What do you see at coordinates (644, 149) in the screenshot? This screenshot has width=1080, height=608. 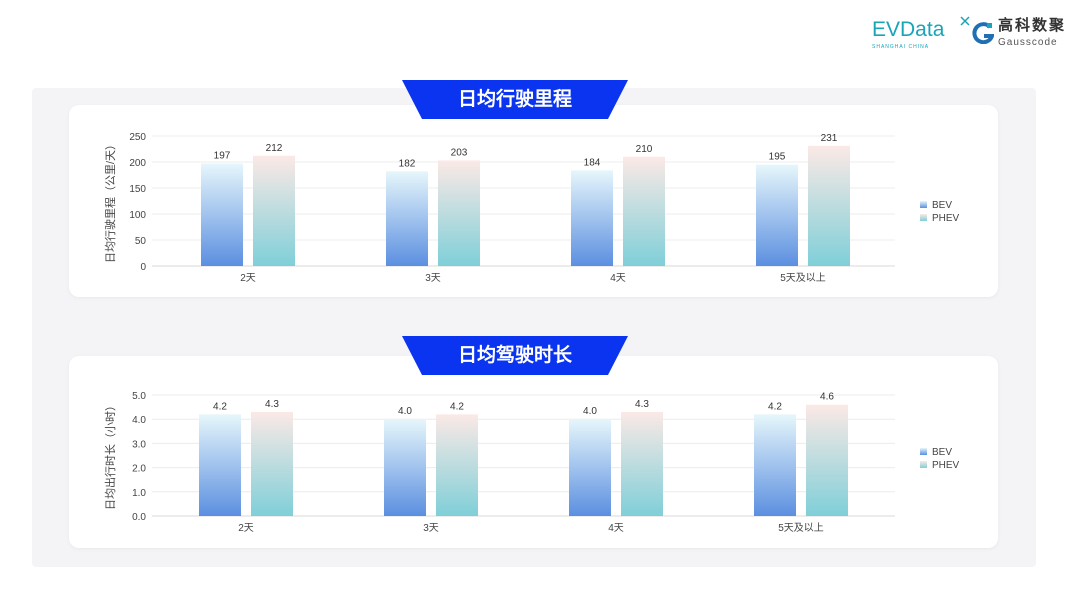 I see `data-label: 210` at bounding box center [644, 149].